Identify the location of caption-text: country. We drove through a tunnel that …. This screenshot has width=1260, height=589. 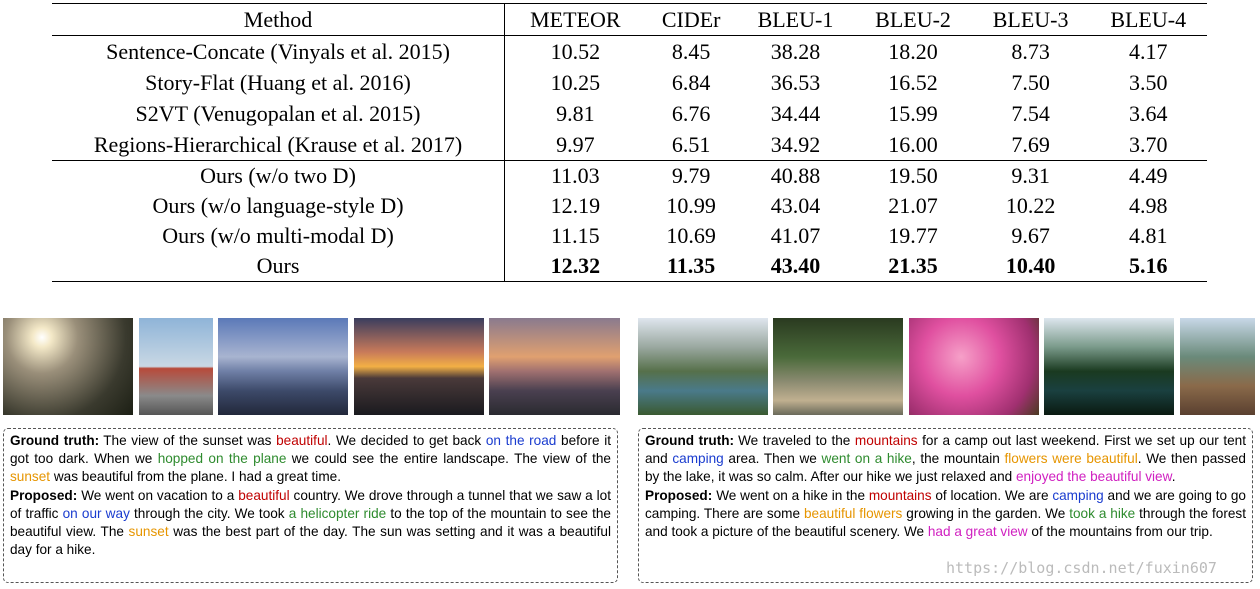
(311, 504).